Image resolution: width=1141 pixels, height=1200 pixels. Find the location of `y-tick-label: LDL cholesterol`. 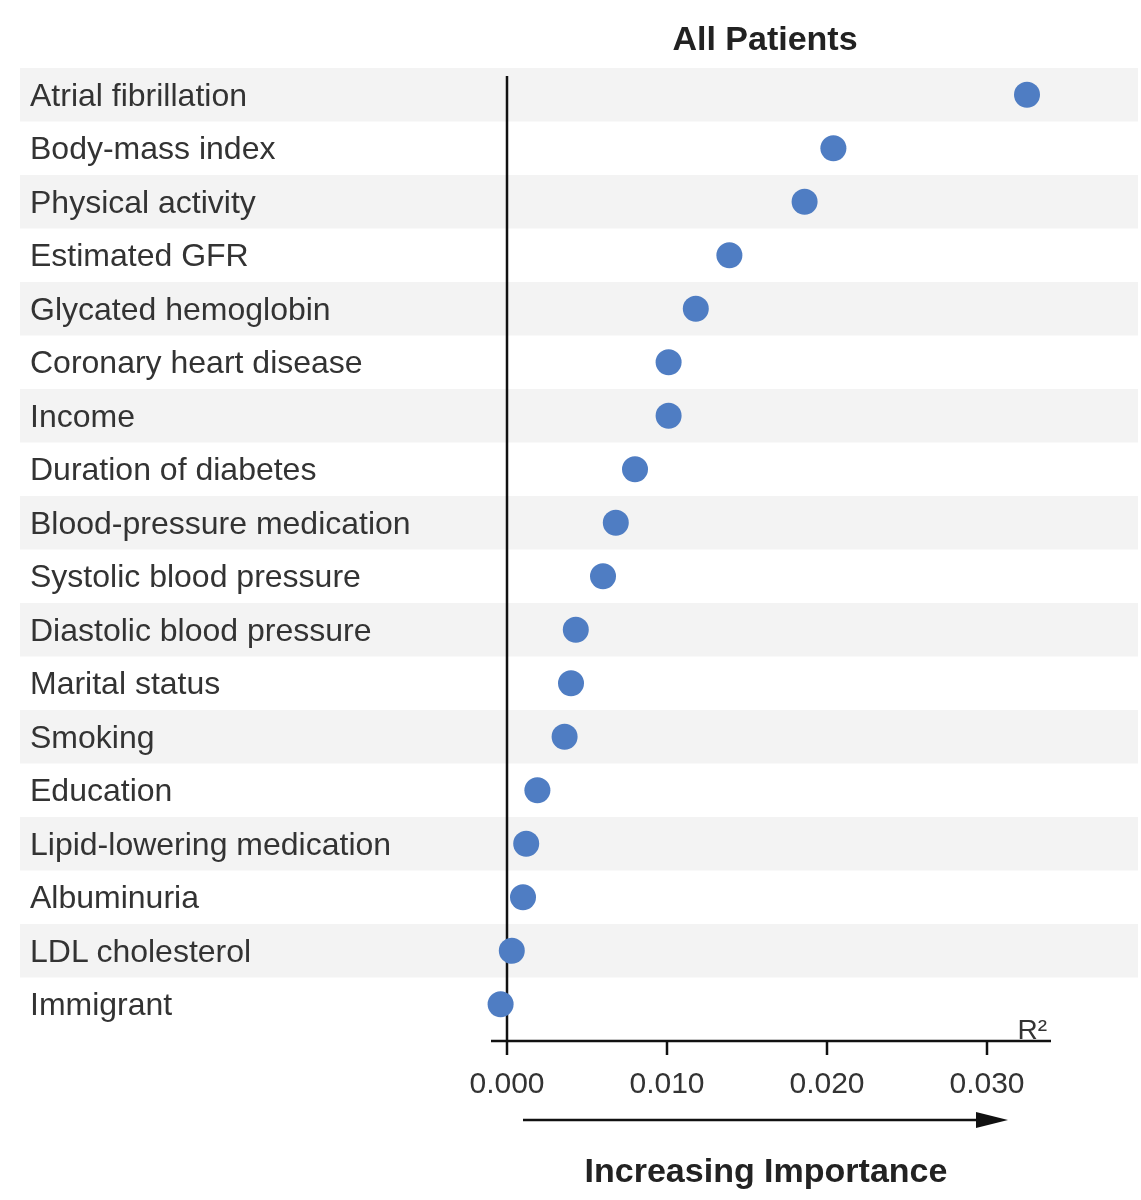

y-tick-label: LDL cholesterol is located at coordinates (141, 950).